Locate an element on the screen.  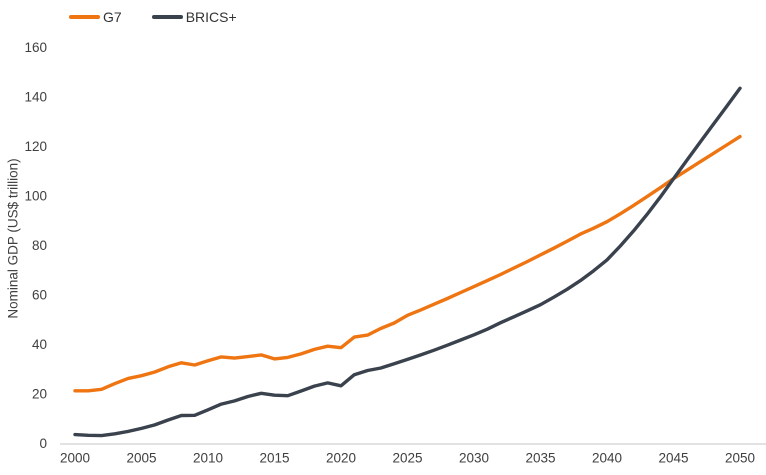
x-tick-label: 2025 is located at coordinates (407, 458).